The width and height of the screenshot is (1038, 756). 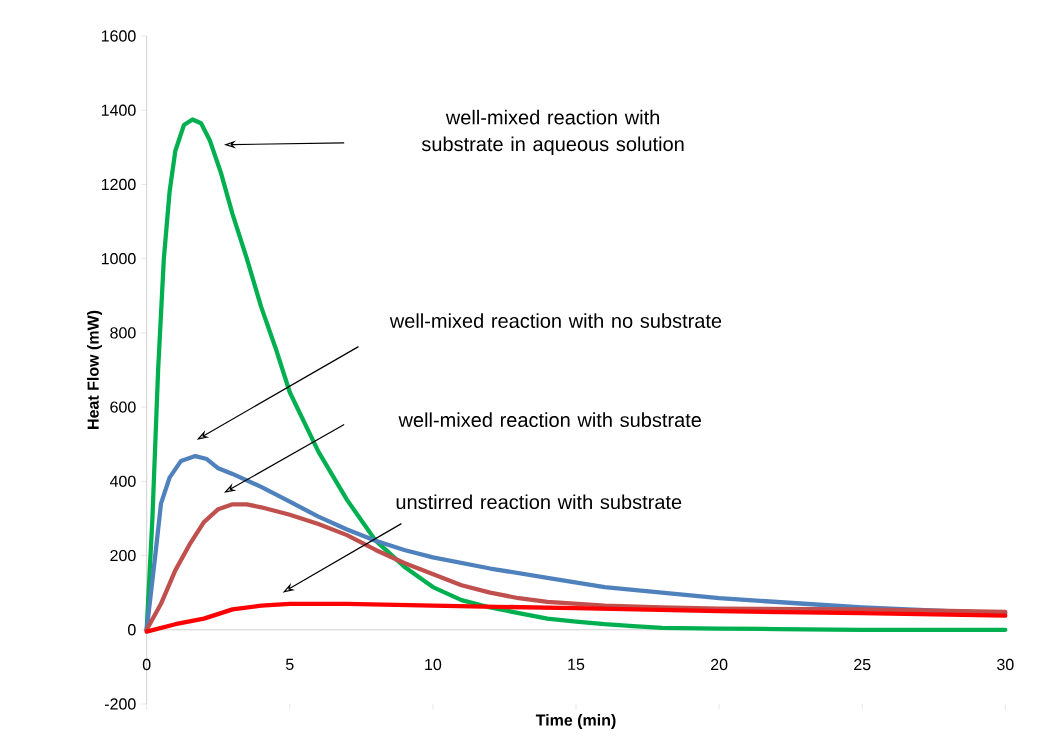 What do you see at coordinates (118, 110) in the screenshot?
I see `y-tick-label: 1400` at bounding box center [118, 110].